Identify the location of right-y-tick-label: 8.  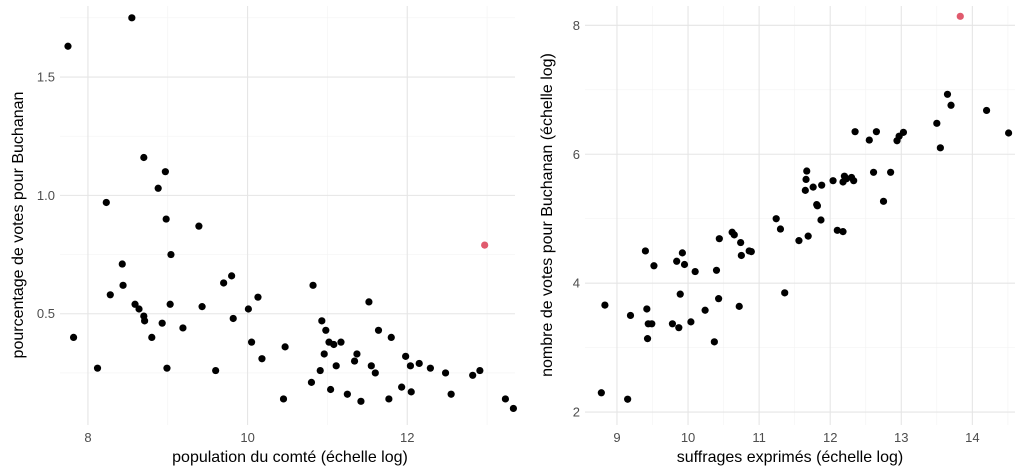
(576, 25).